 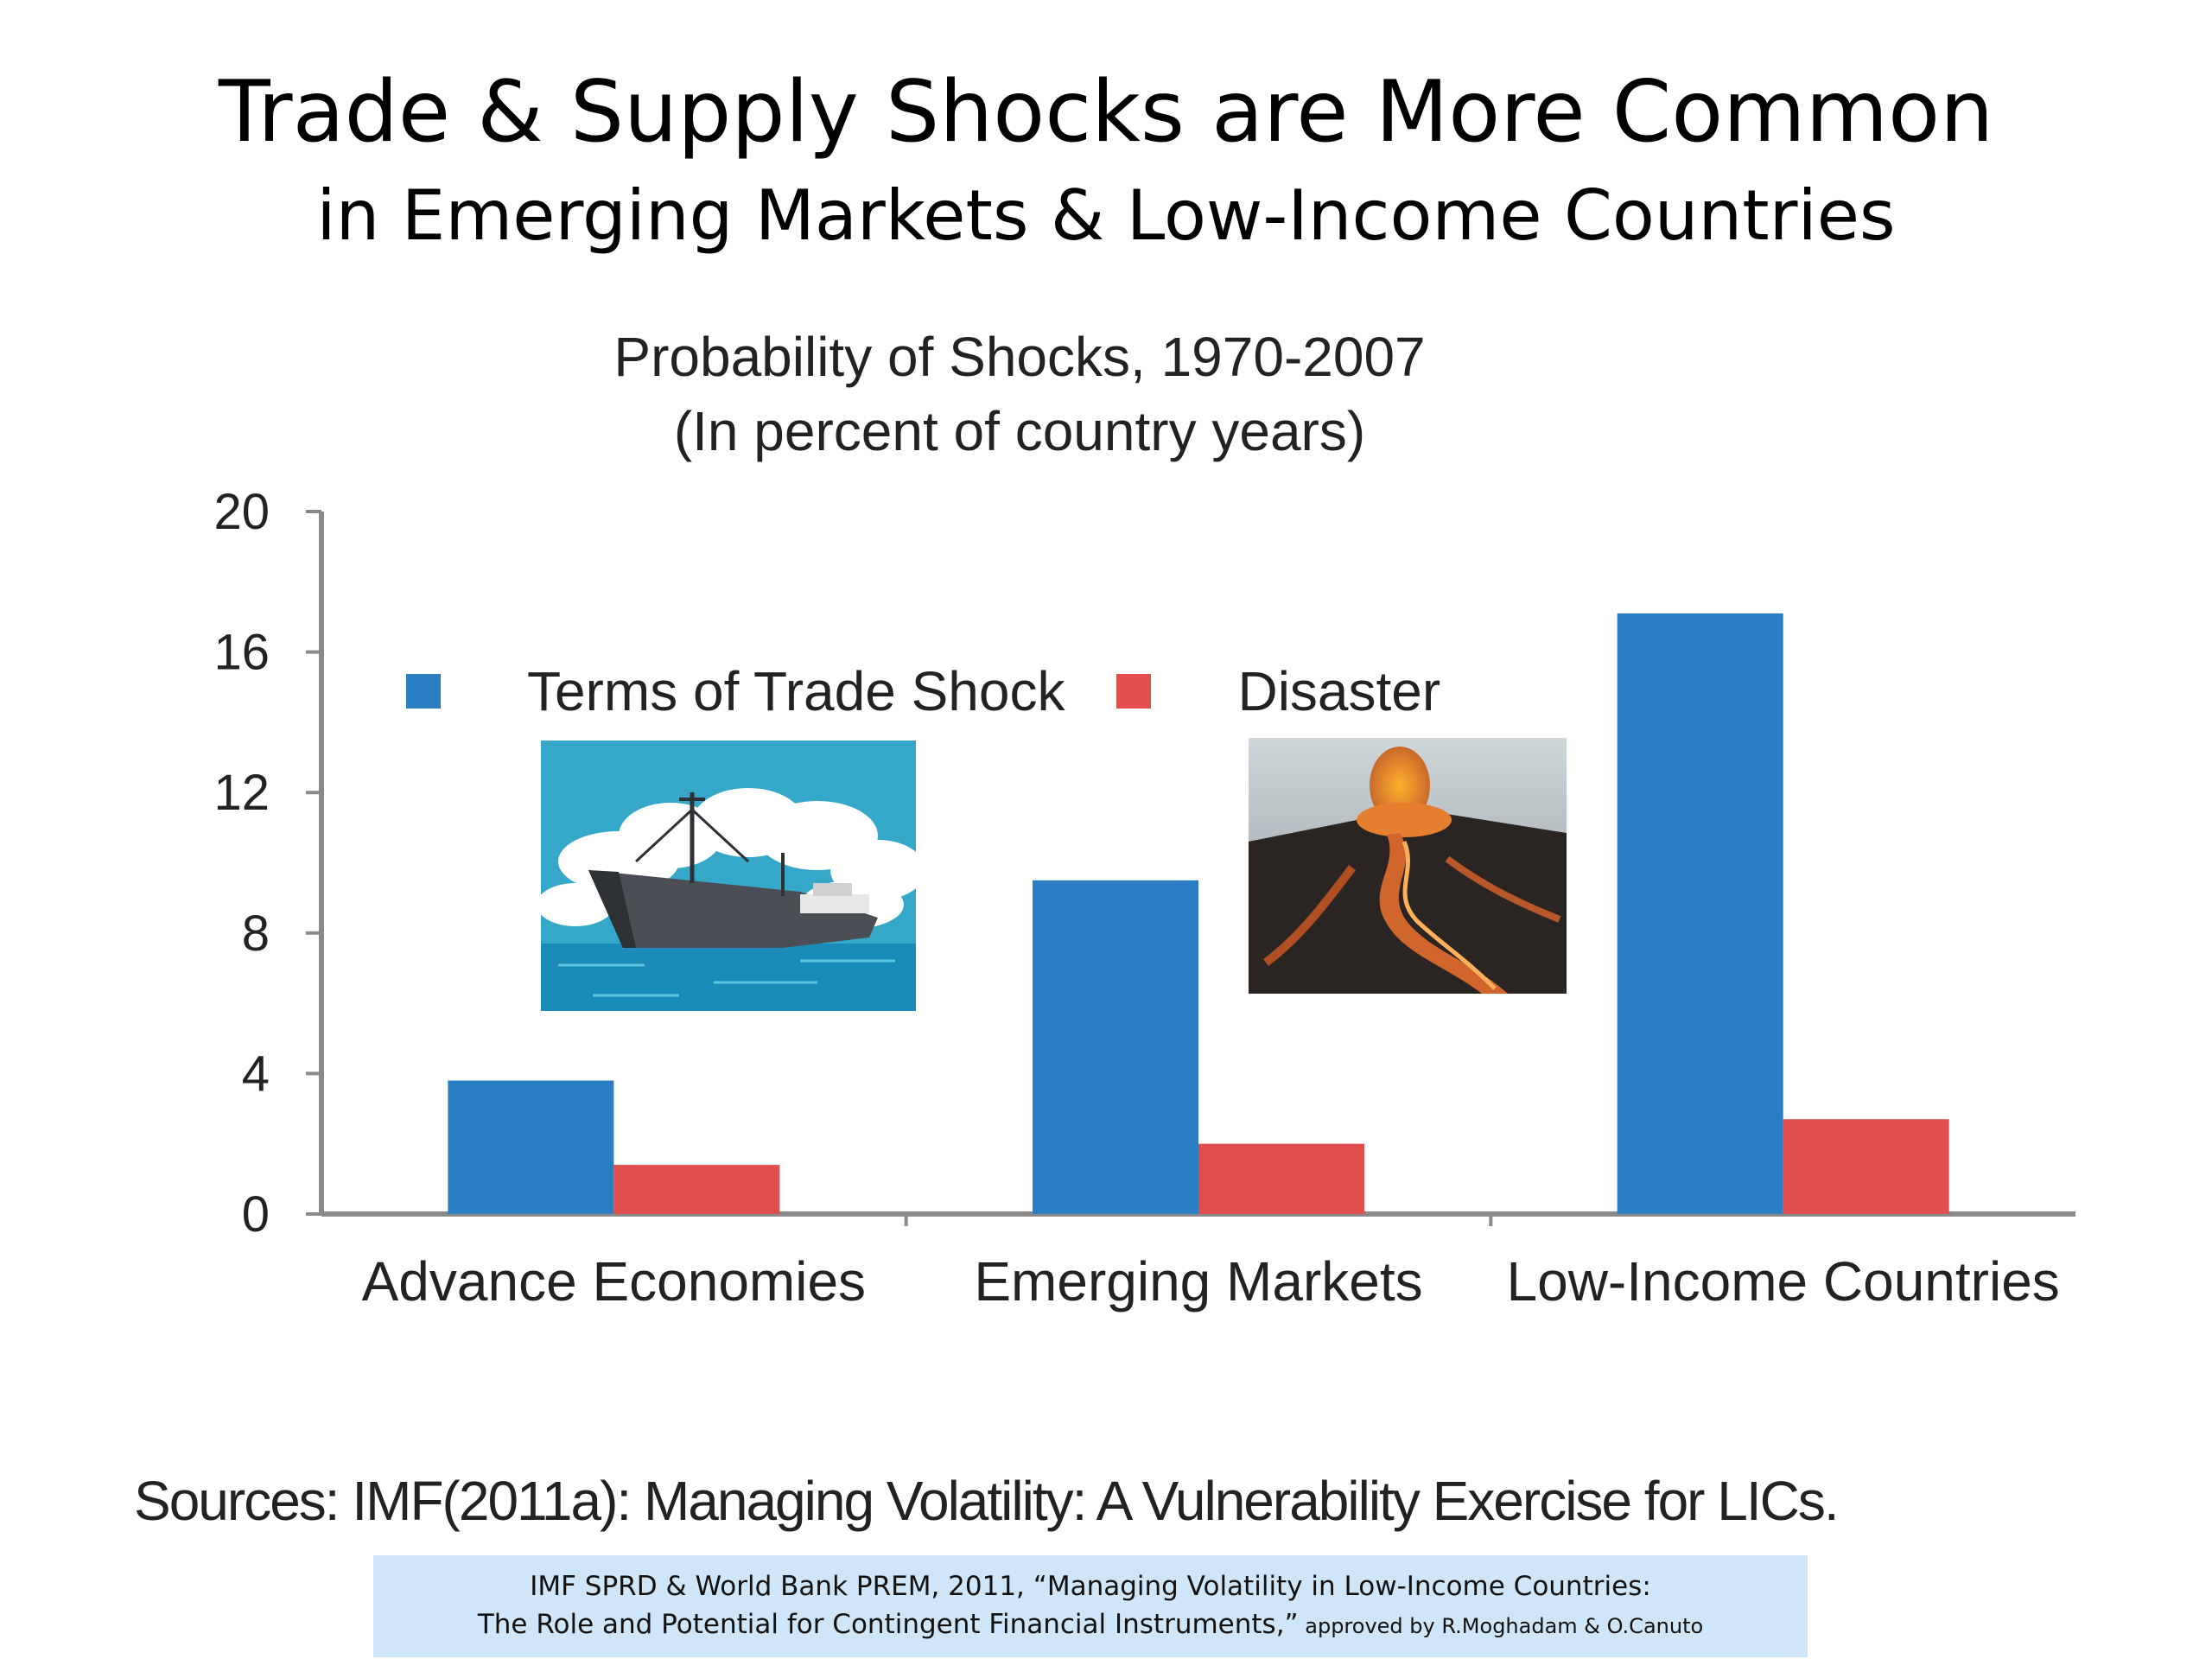 I want to click on y-tick-label: 8, so click(x=256, y=934).